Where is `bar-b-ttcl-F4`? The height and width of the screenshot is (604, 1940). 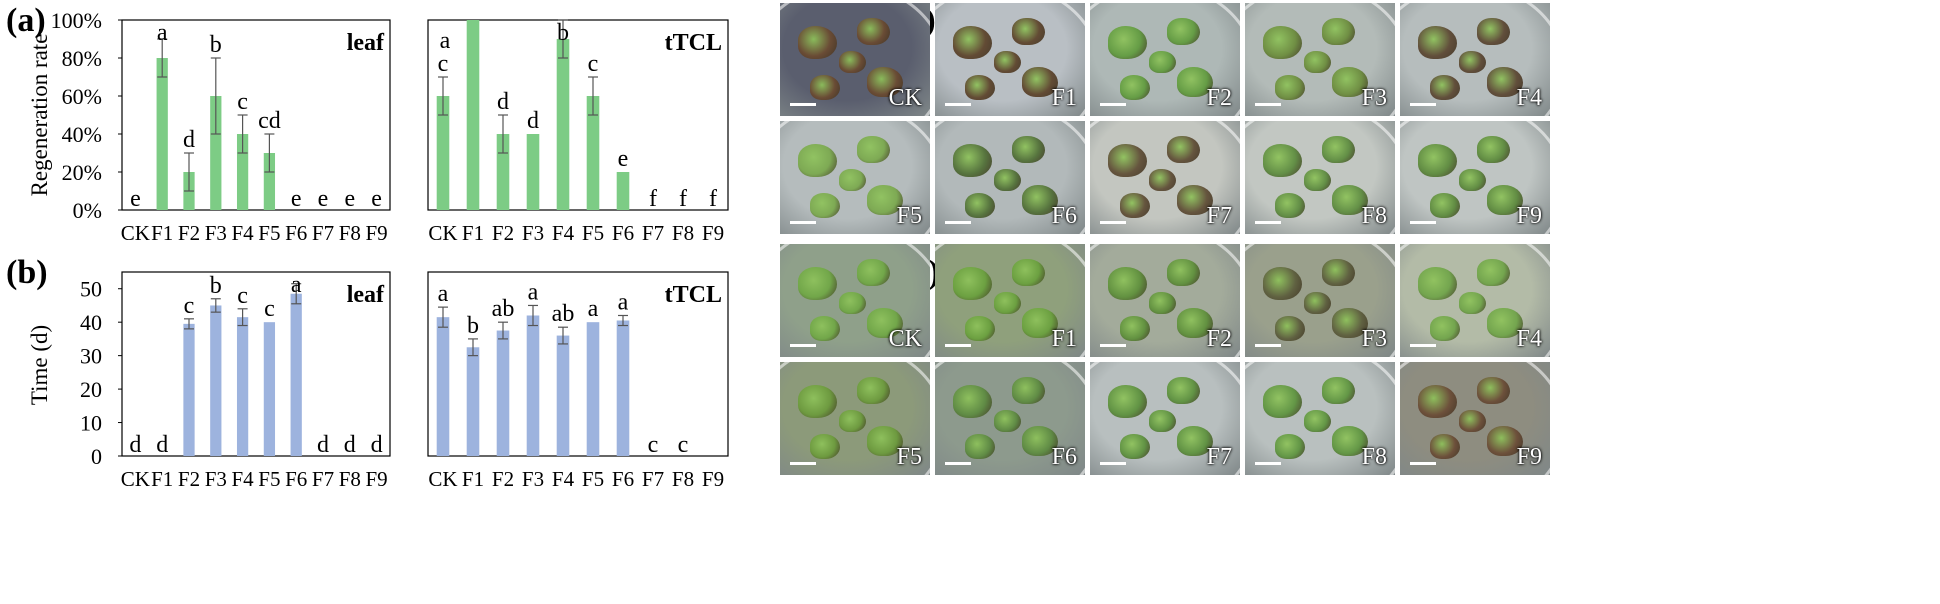 bar-b-ttcl-F4 is located at coordinates (563, 395).